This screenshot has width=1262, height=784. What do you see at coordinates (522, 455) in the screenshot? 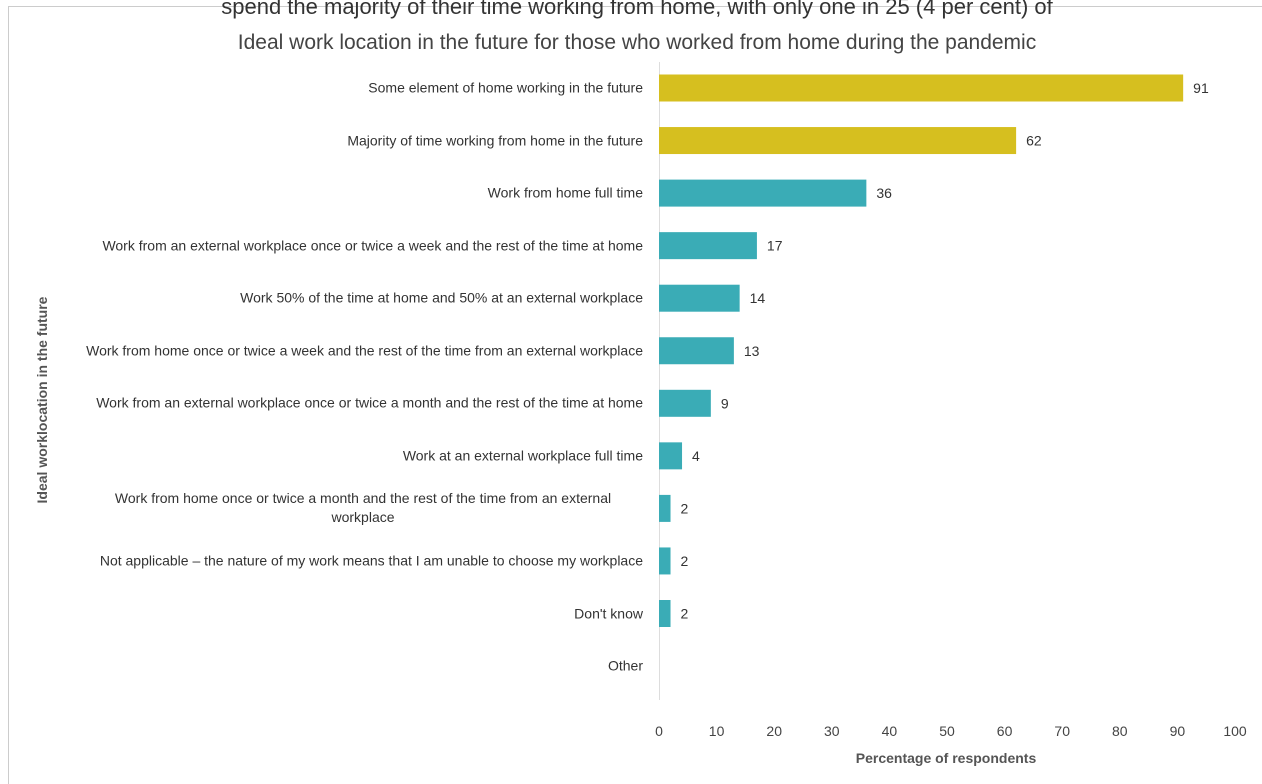
I see `y-tick-label: Work at an external workplace full time` at bounding box center [522, 455].